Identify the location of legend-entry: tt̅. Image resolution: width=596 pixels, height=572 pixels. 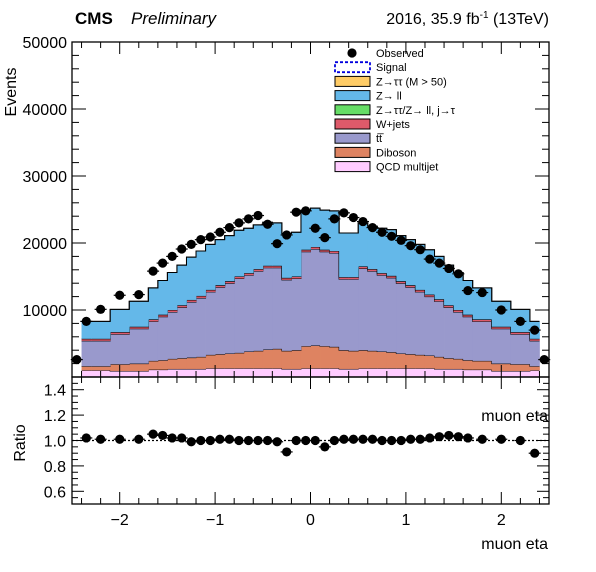
(359, 139).